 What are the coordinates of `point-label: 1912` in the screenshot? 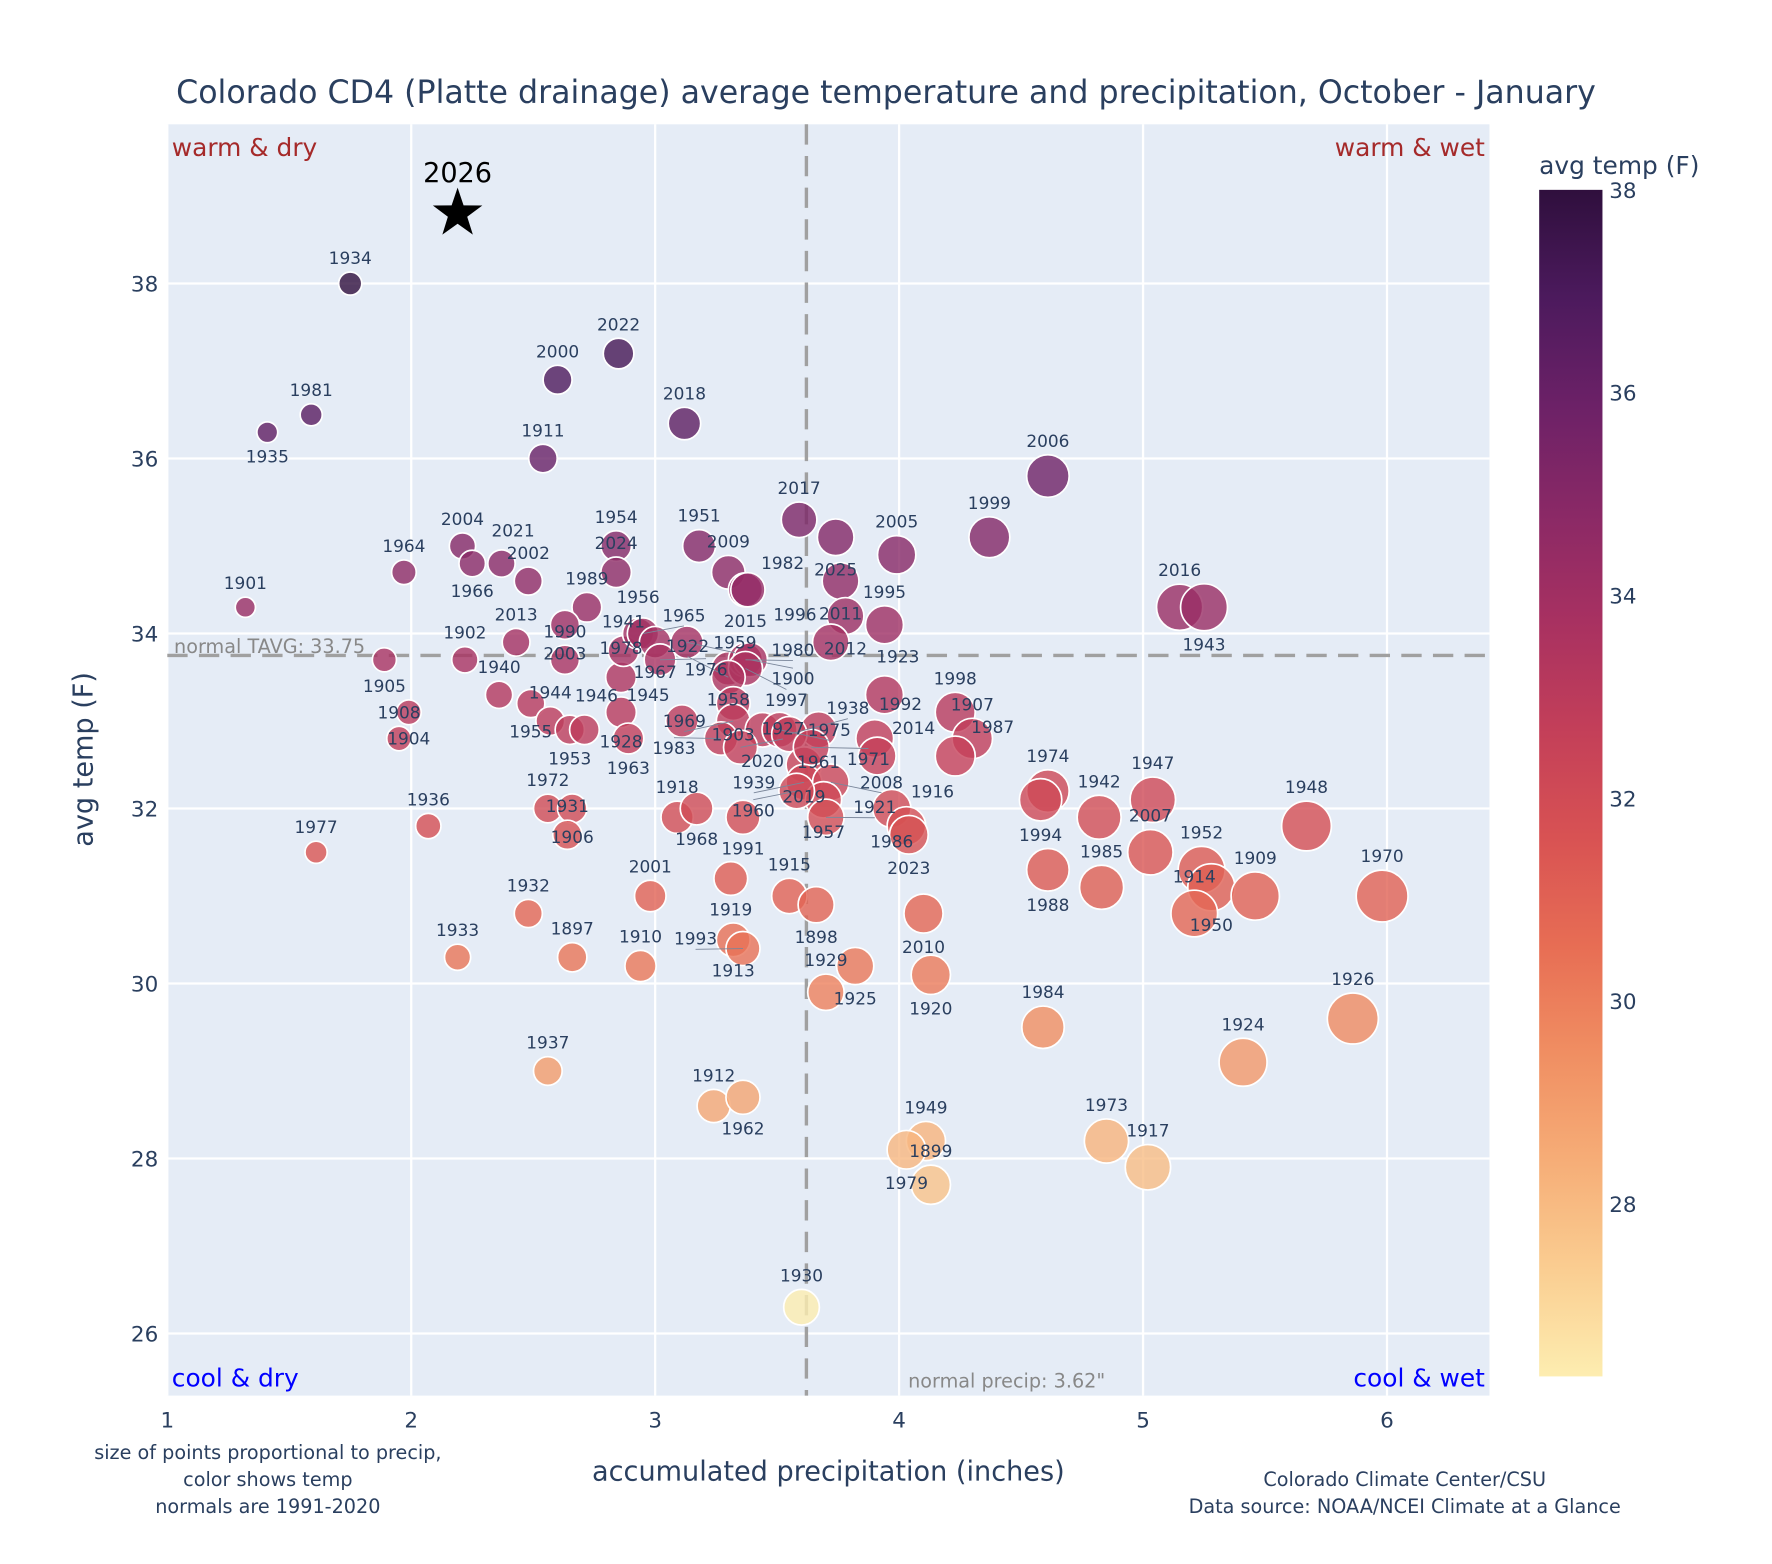 It's located at (713, 1075).